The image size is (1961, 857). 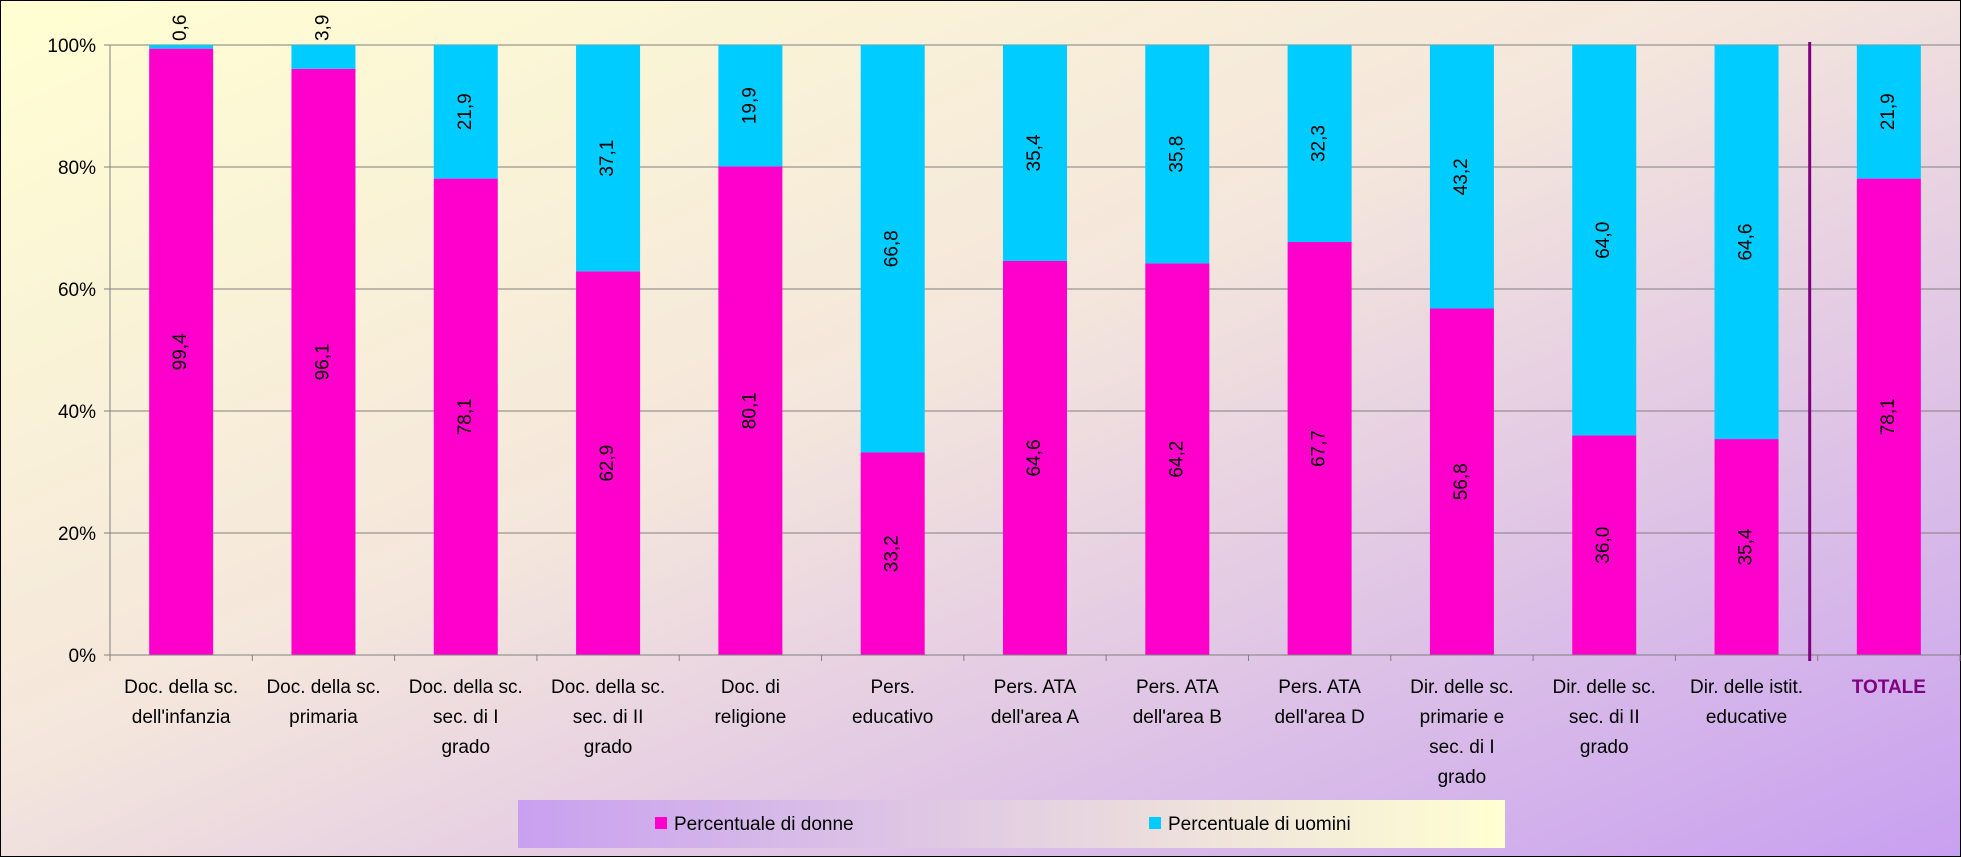 I want to click on x-category-label: primarie e, so click(x=1462, y=717).